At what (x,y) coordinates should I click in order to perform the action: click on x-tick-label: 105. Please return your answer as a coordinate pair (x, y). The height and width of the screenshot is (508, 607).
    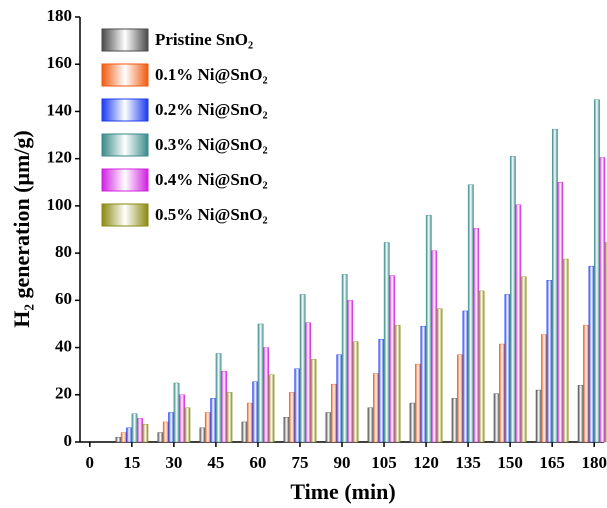
    Looking at the image, I should click on (384, 462).